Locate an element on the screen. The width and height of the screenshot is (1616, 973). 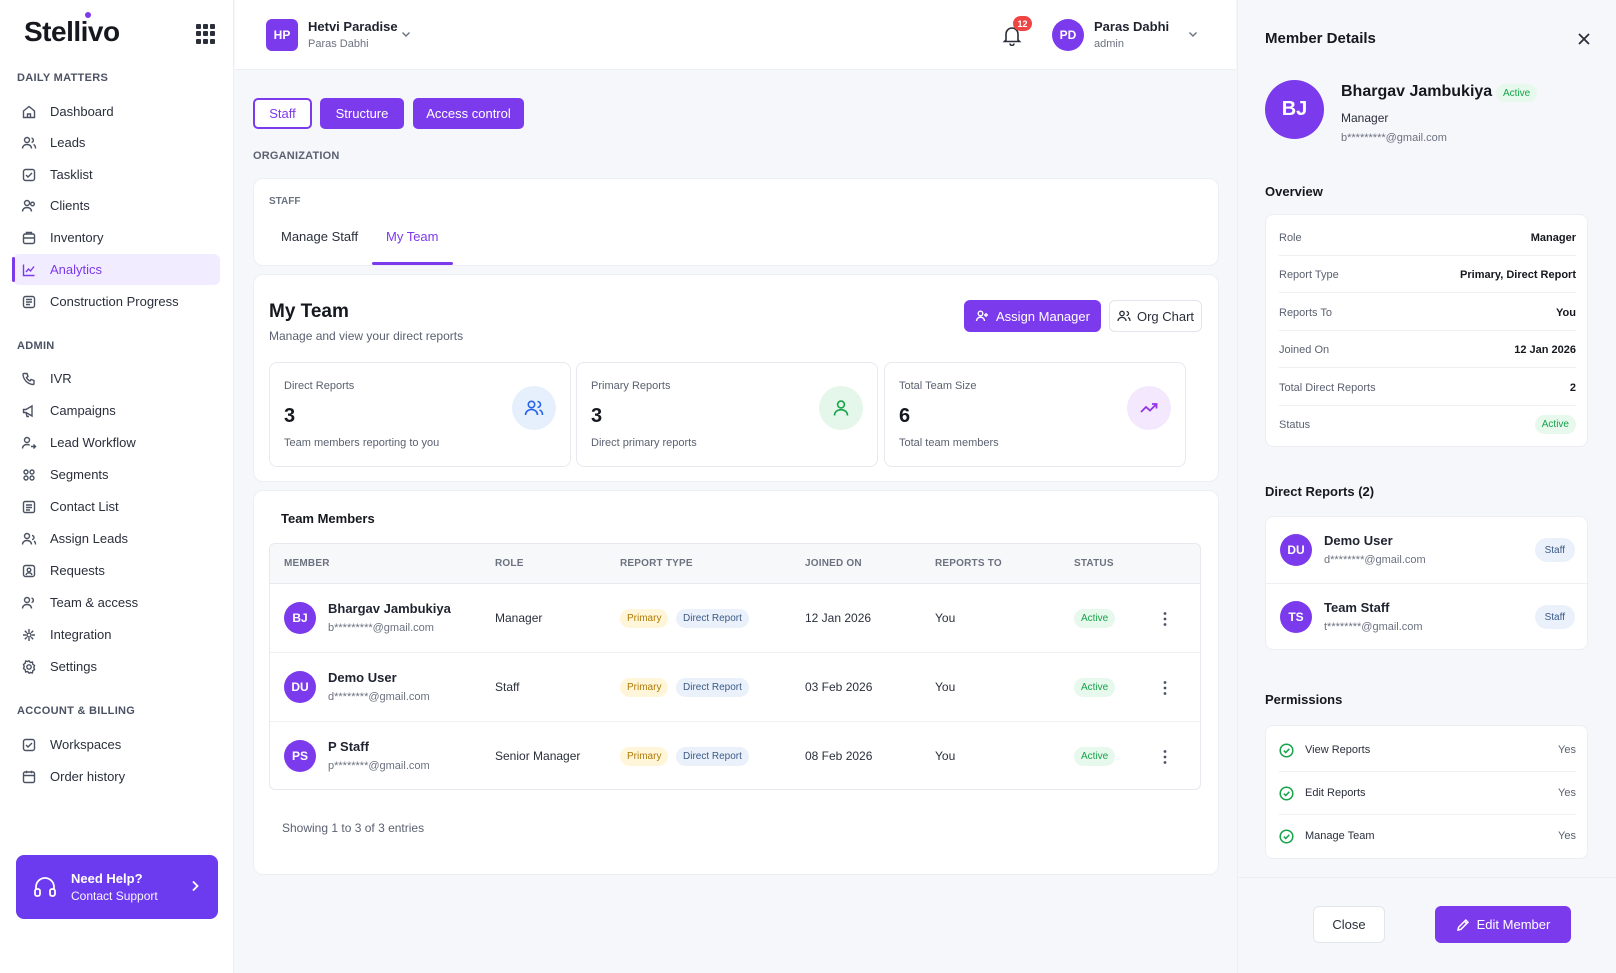
staff-label: STAFF is located at coordinates (285, 201).